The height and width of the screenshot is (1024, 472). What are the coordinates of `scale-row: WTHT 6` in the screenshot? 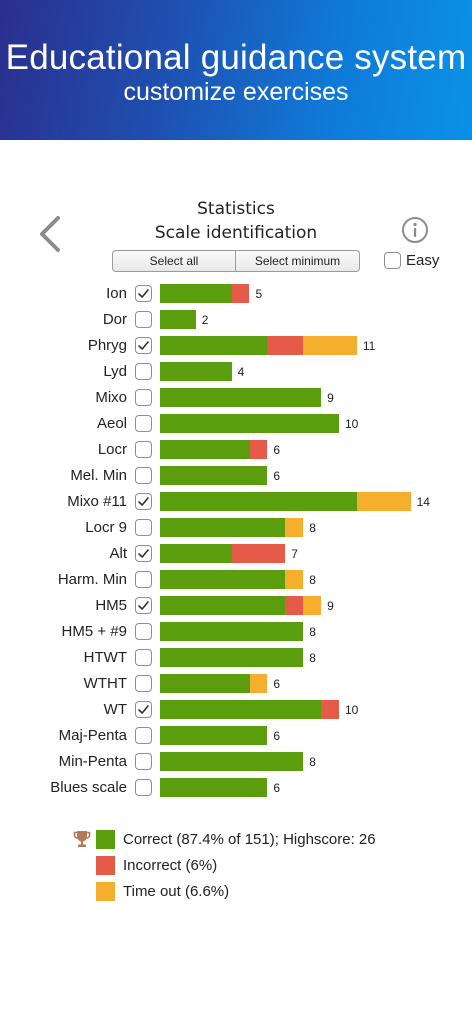 It's located at (236, 684).